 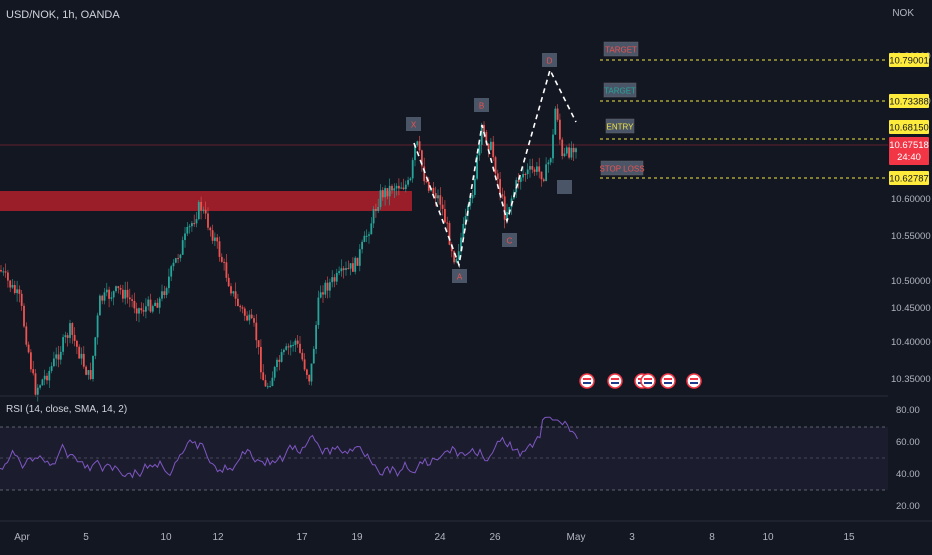 I want to click on symbol-label: USD/NOK, 1h, OANDA, so click(x=63, y=15).